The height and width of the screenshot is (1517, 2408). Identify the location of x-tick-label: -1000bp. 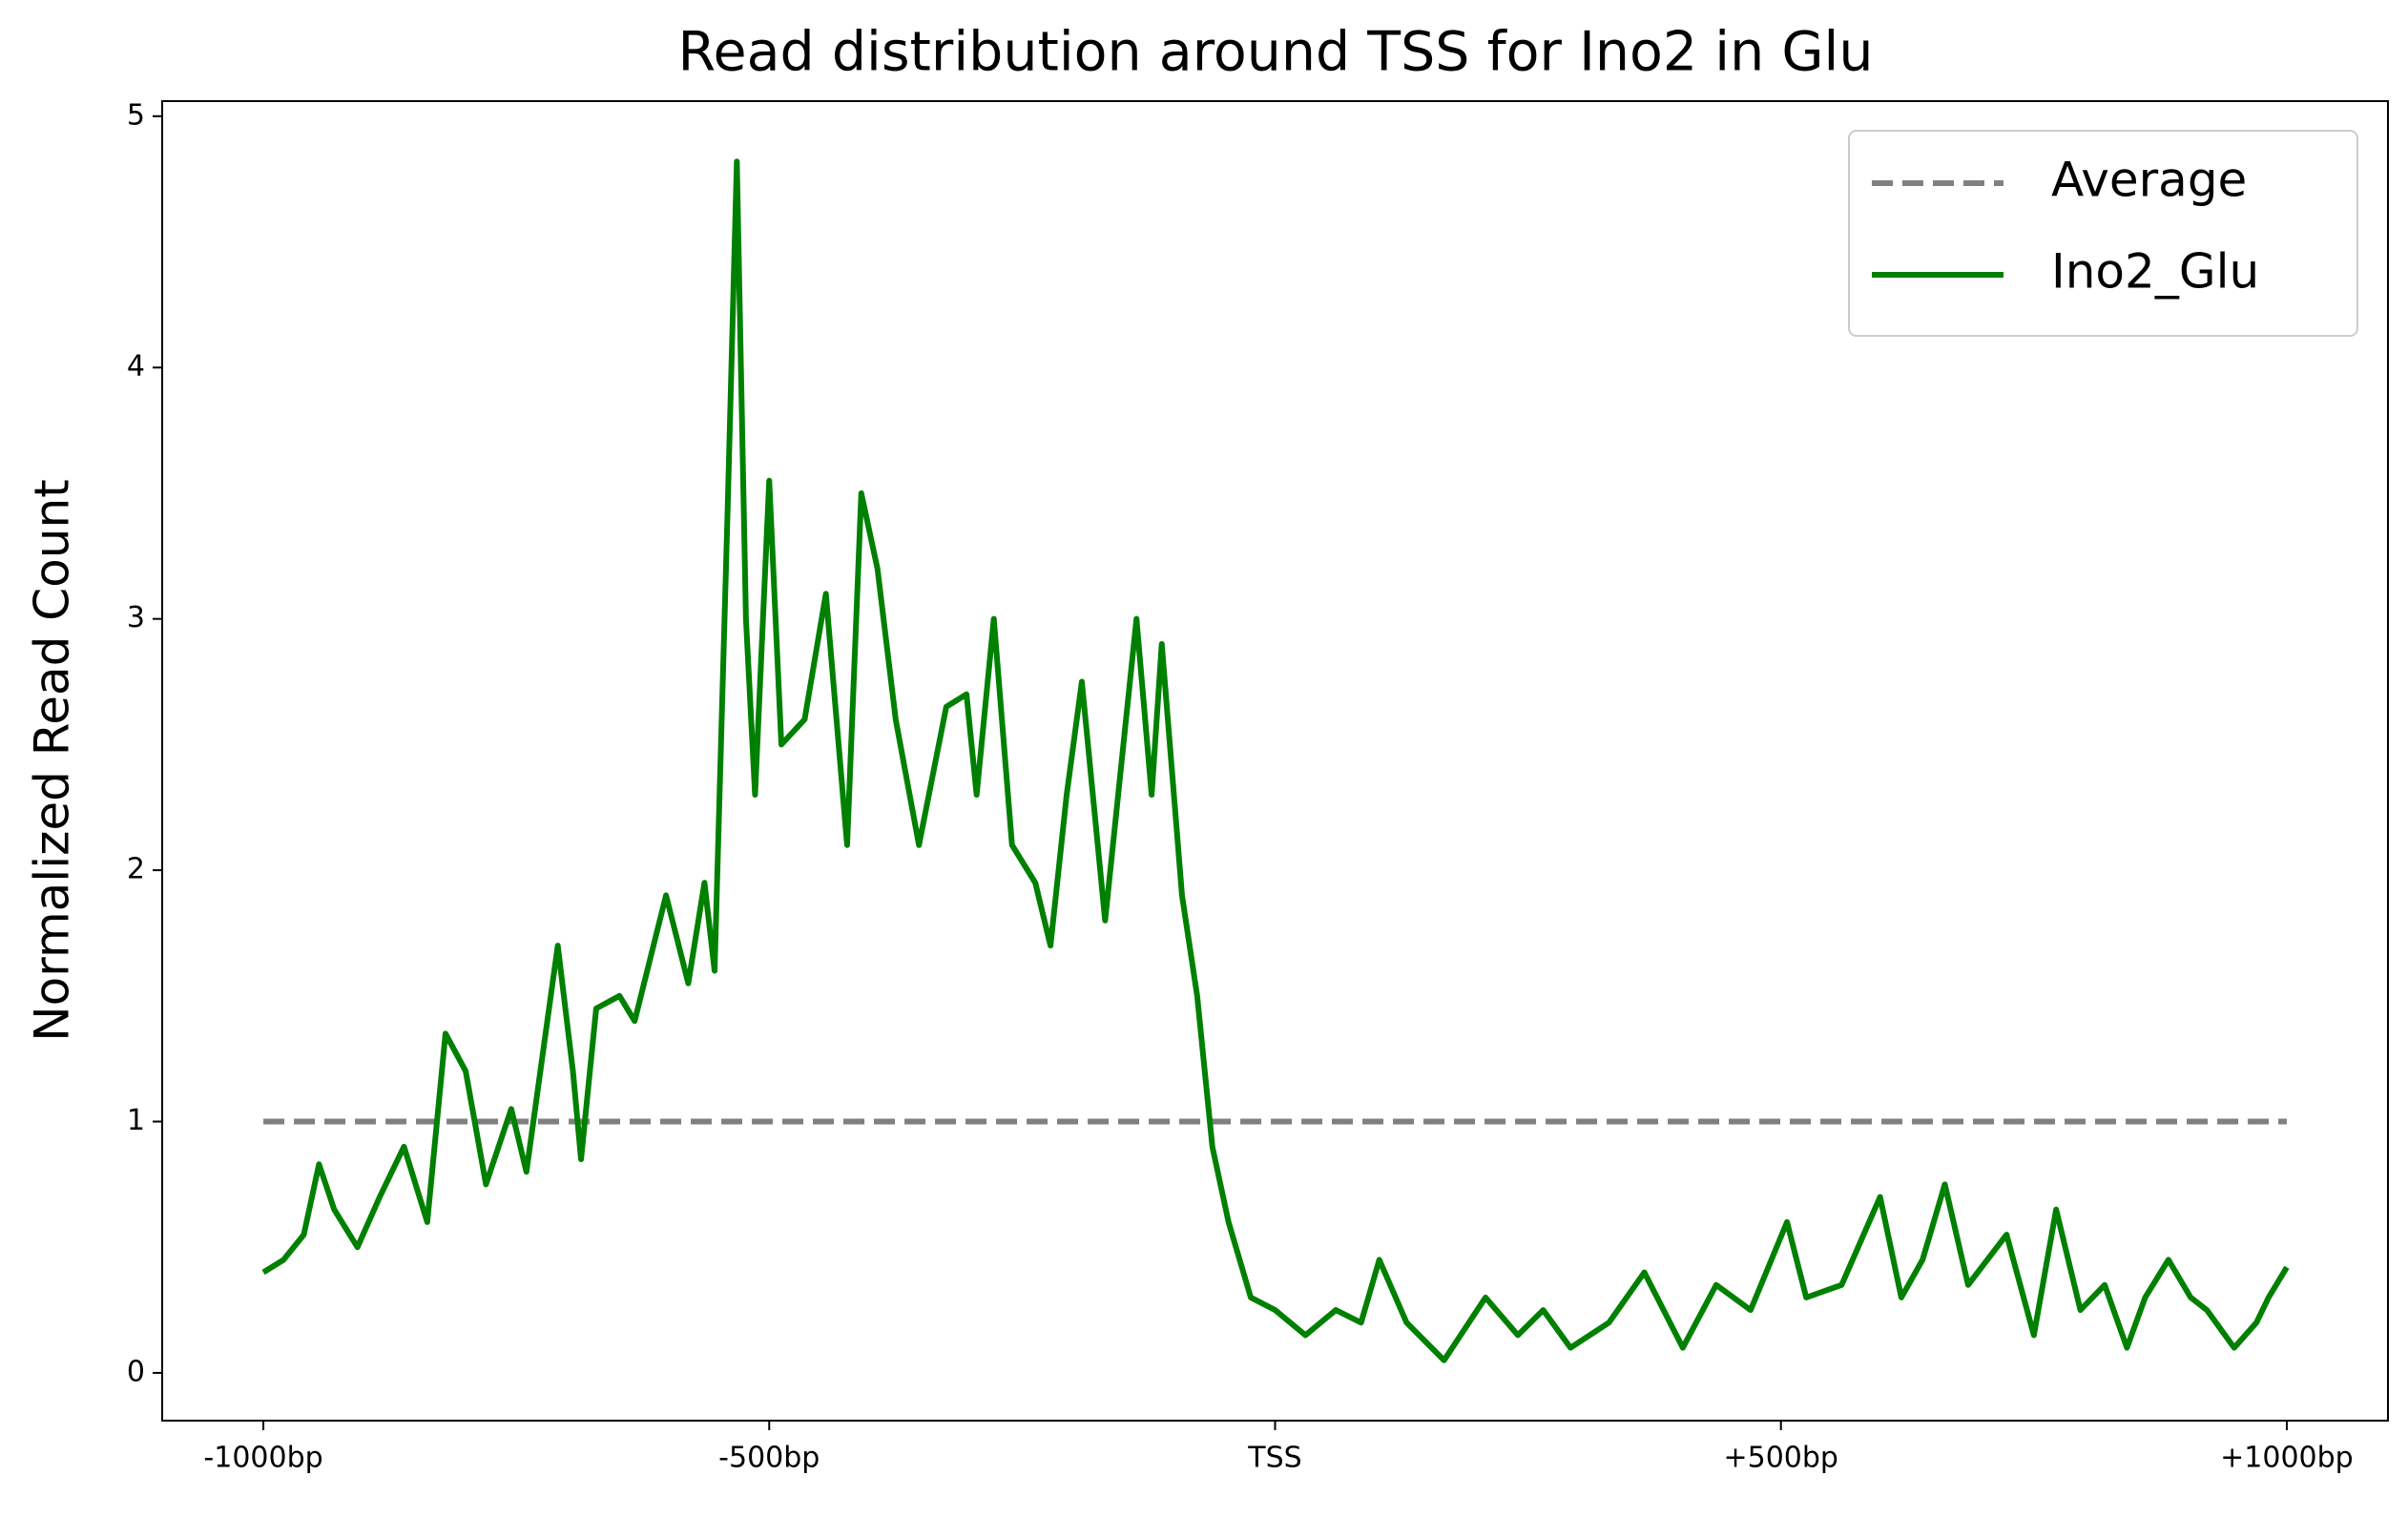
(262, 1458).